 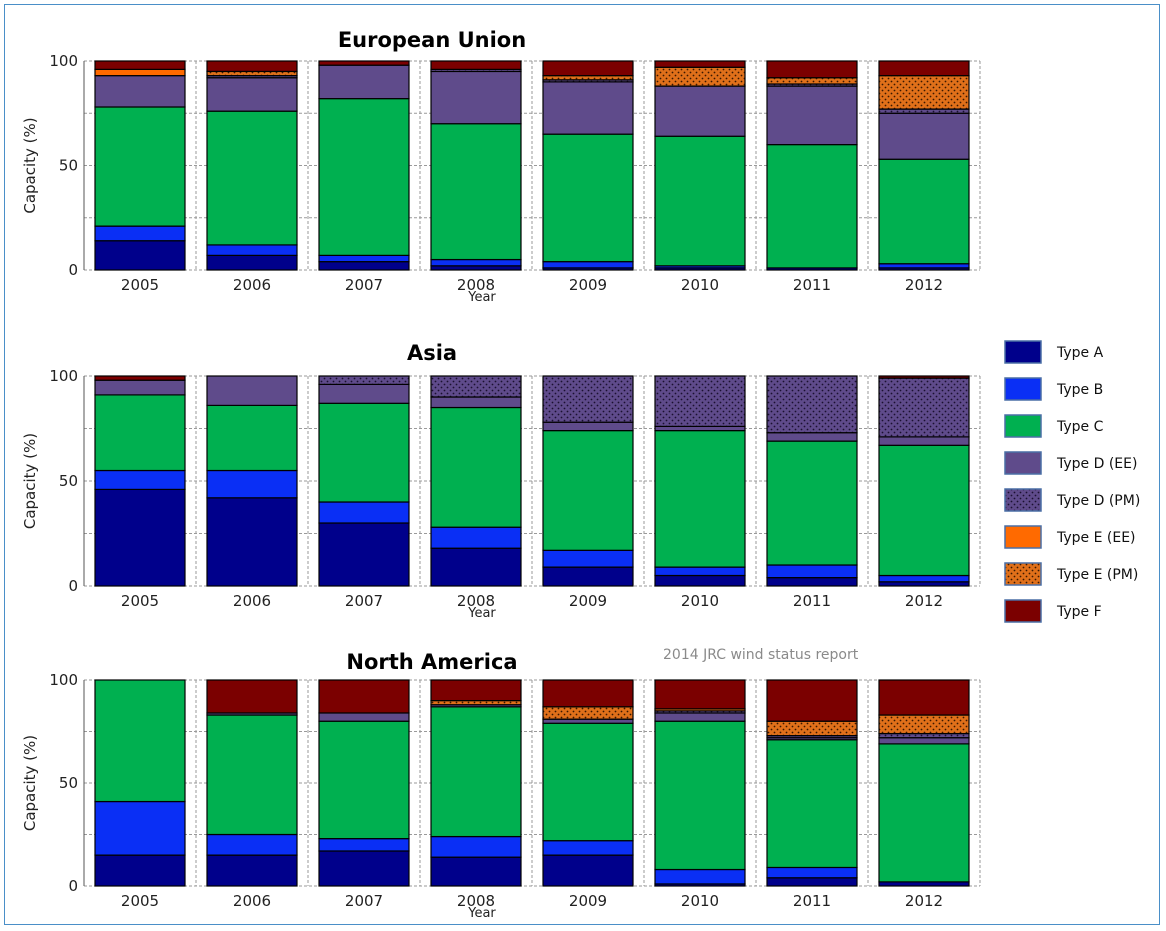 What do you see at coordinates (588, 576) in the screenshot?
I see `bar-type-a-2009` at bounding box center [588, 576].